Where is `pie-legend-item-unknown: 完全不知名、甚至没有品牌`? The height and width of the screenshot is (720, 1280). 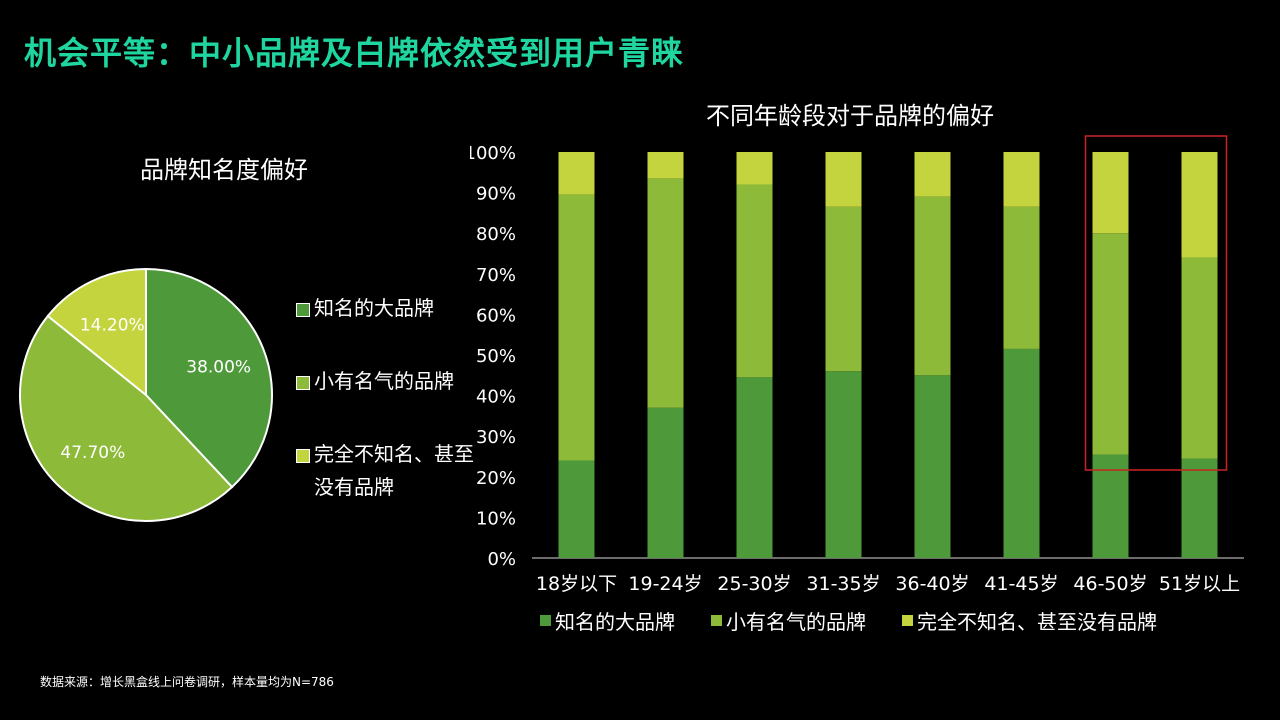
pie-legend-item-unknown: 完全不知名、甚至没有品牌 is located at coordinates (386, 471).